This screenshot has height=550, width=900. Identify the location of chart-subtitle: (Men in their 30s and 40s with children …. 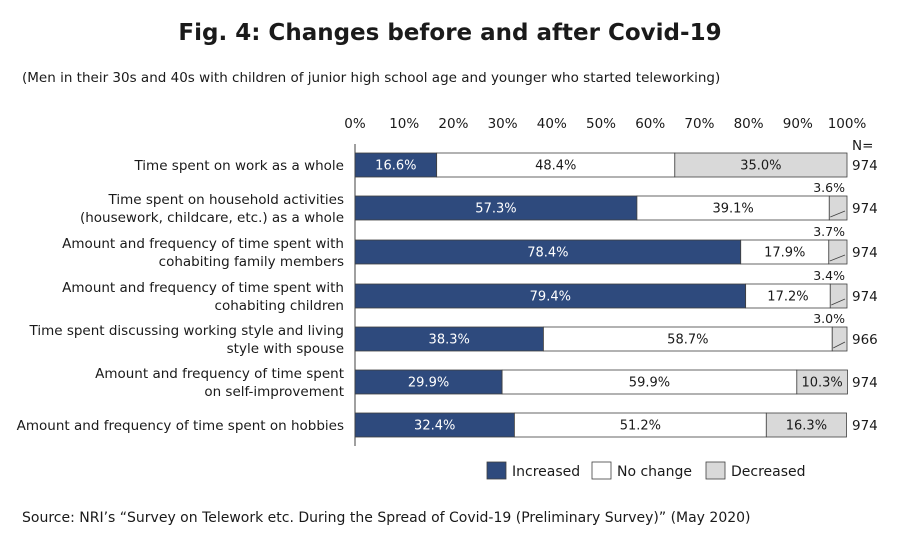
(371, 78).